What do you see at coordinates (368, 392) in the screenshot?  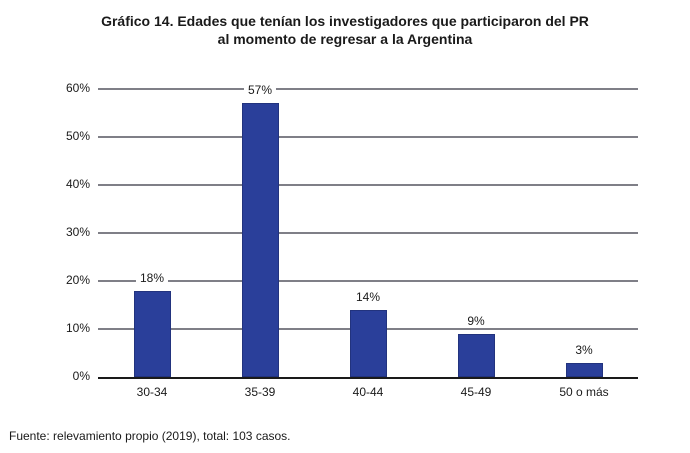 I see `x-tick-label: 40-44` at bounding box center [368, 392].